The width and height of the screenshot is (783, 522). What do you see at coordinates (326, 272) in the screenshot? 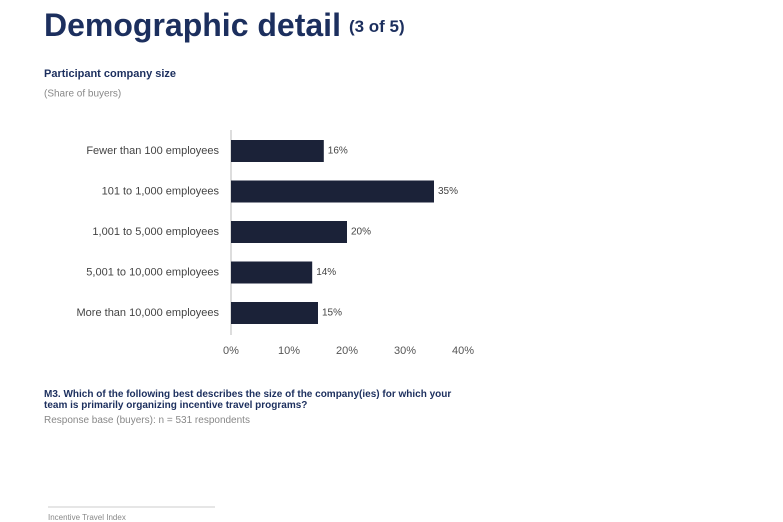
I see `value-label: 14%` at bounding box center [326, 272].